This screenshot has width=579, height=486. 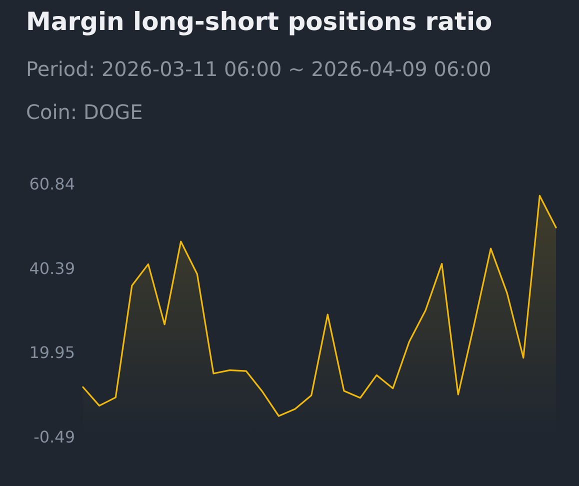 I want to click on text: Coin: DOGE, so click(x=84, y=112).